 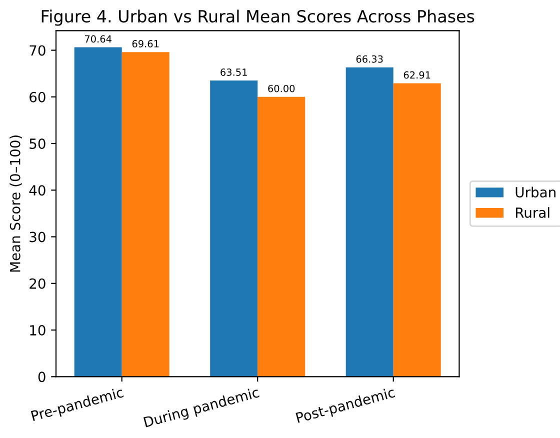 I want to click on legend-label: Rural, so click(x=533, y=212).